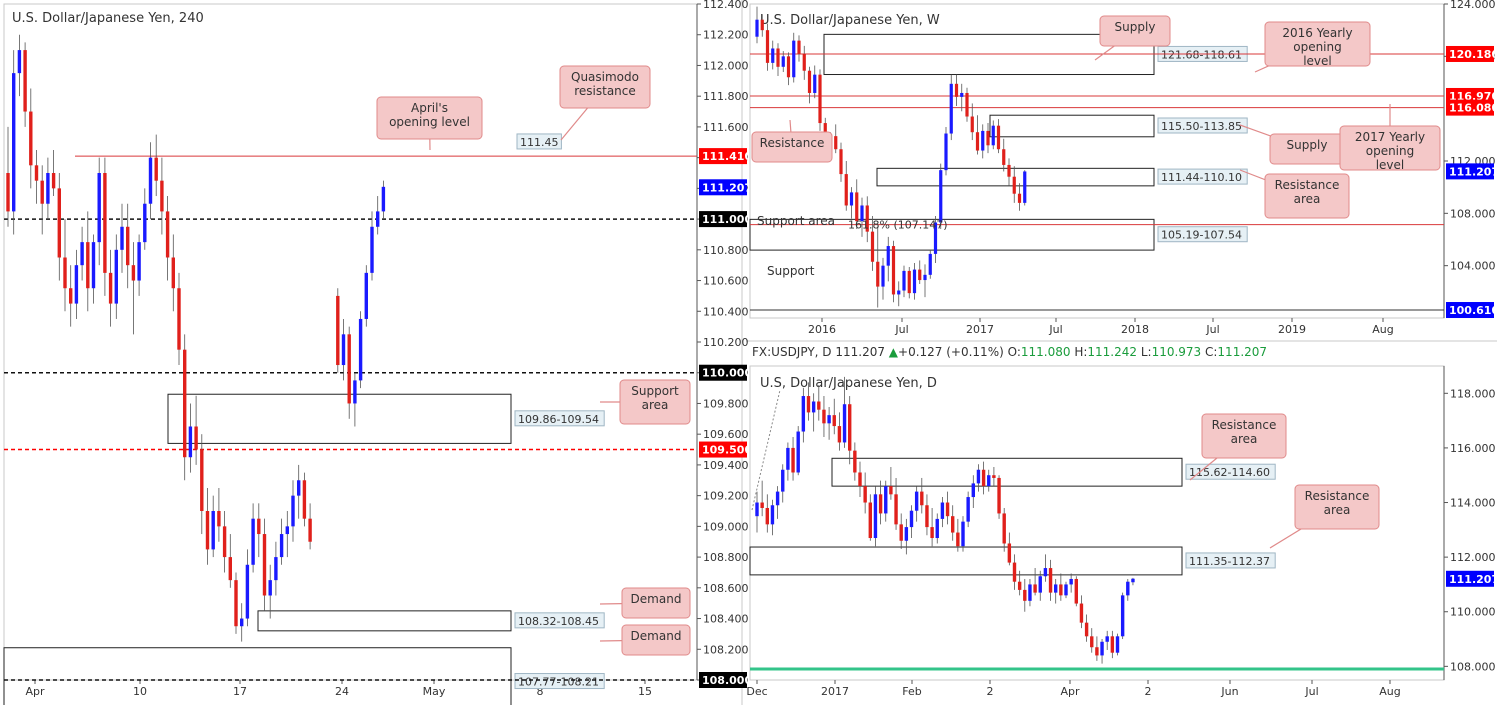 This screenshot has height=705, width=1497. I want to click on callout-resistance-weekly-box, so click(792, 147).